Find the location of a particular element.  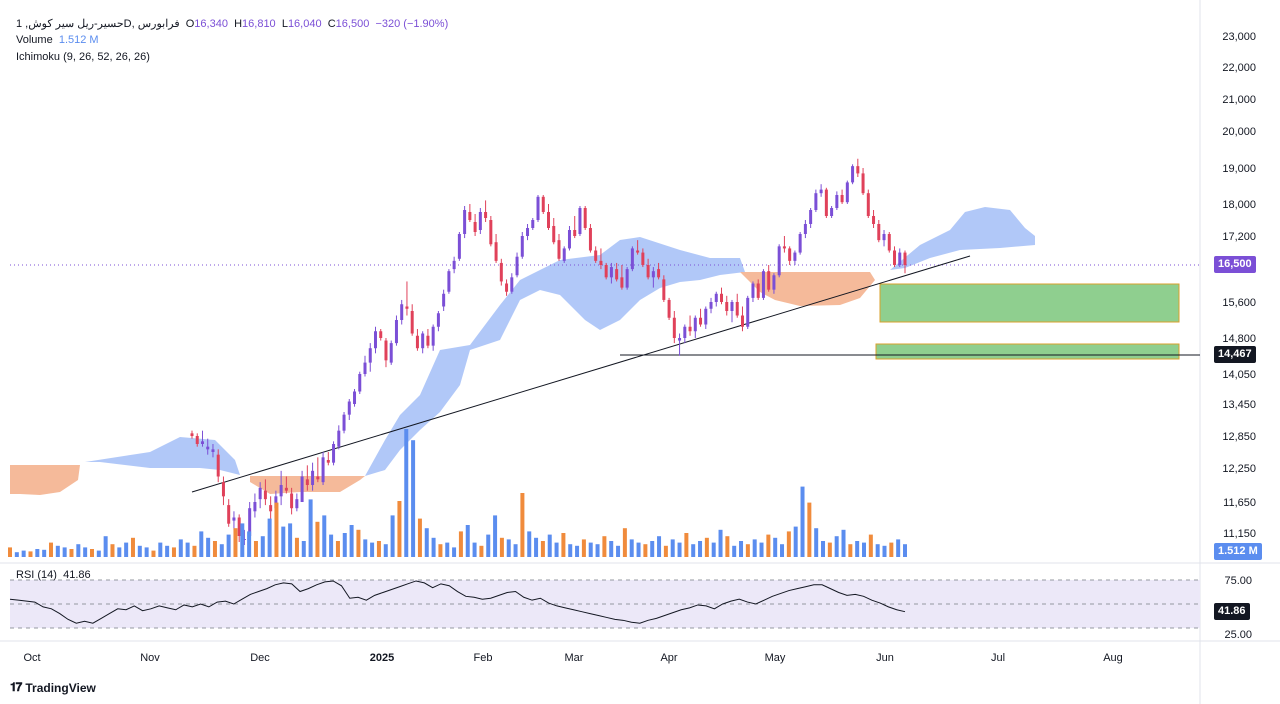

open-label: O is located at coordinates (190, 24).